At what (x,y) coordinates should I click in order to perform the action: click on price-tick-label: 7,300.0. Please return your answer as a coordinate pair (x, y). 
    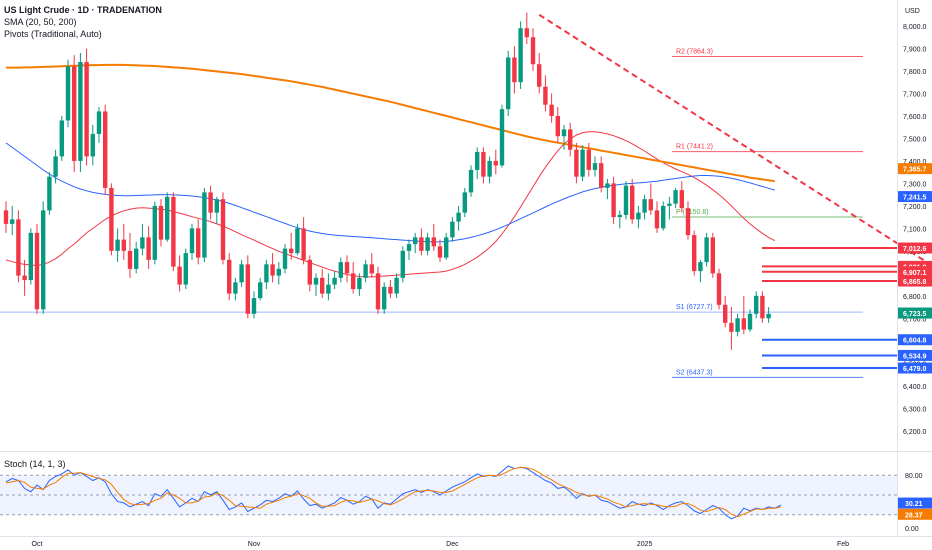
    Looking at the image, I should click on (914, 184).